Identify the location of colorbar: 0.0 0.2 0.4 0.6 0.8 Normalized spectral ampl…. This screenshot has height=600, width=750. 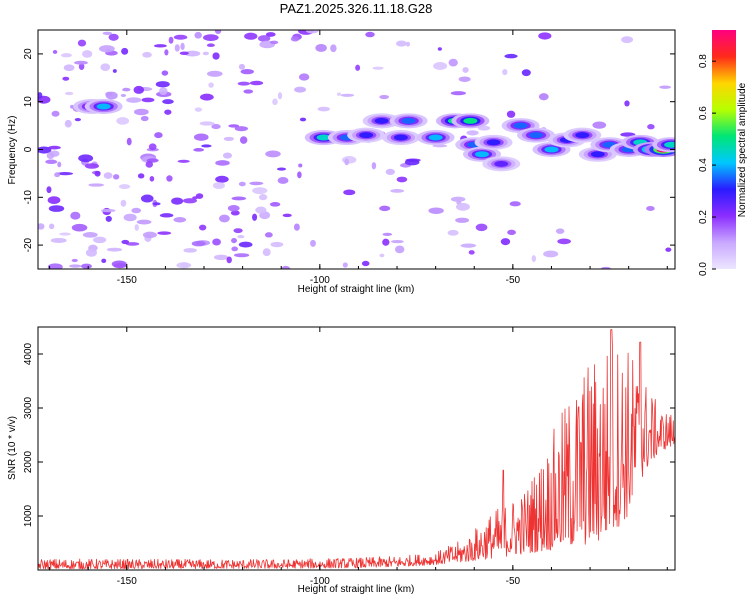
(723, 153).